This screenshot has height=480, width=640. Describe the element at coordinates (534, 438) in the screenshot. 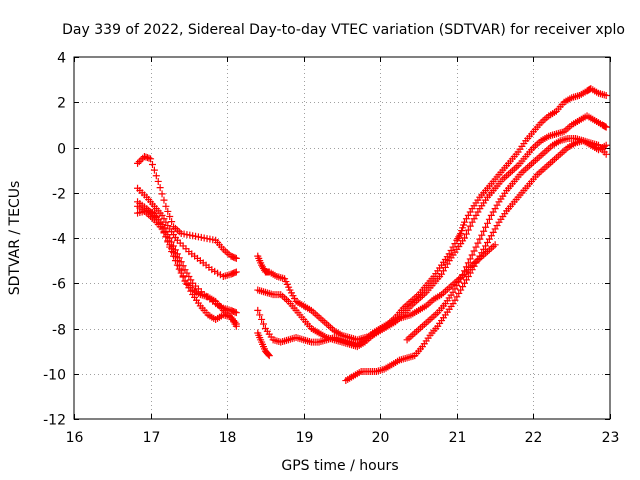

I see `x-tick-label: 22` at that location.